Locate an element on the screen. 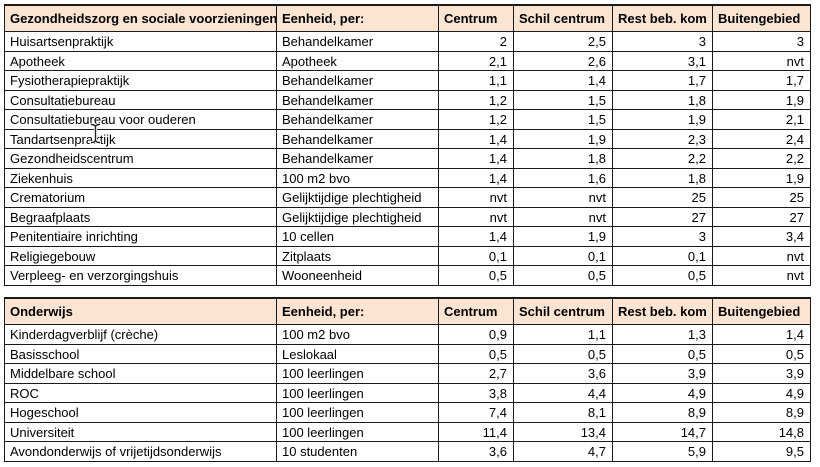 Image resolution: width=820 pixels, height=467 pixels. unit-column-header: Eenheid, per: is located at coordinates (357, 18).